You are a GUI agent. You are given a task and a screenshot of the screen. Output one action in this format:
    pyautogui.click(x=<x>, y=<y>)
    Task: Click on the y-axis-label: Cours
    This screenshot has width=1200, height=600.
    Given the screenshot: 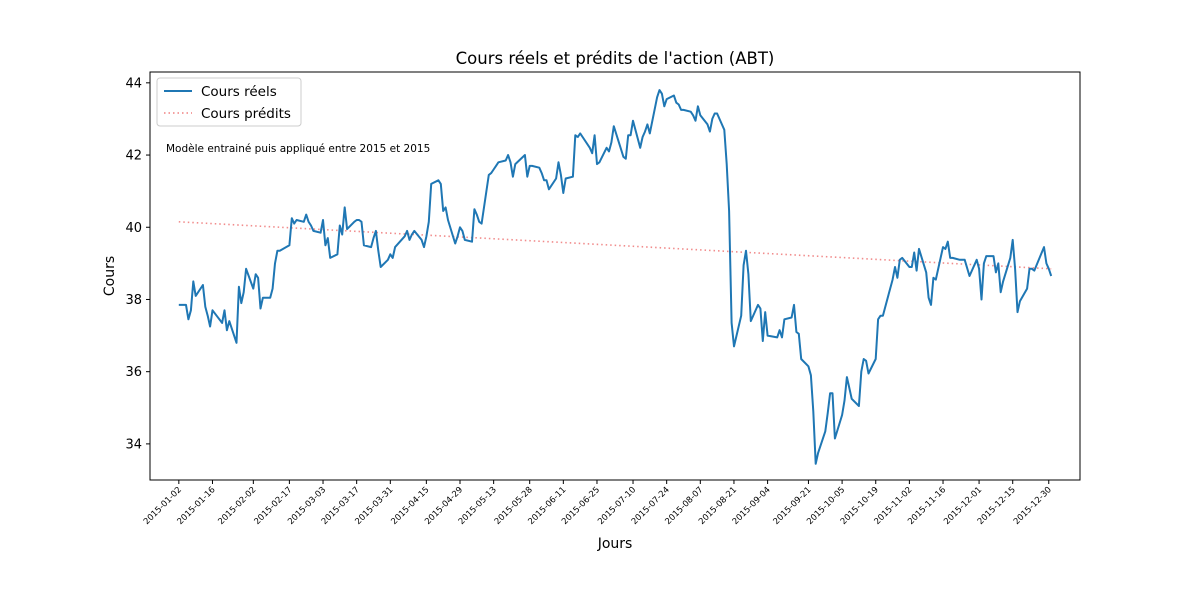 What is the action you would take?
    pyautogui.click(x=110, y=276)
    